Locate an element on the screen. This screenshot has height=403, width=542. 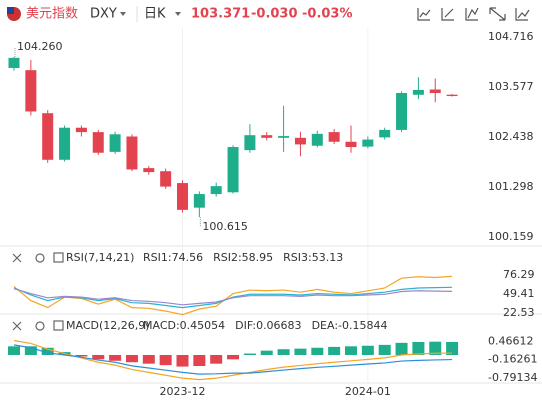
x-tick-label: 2024-01 is located at coordinates (368, 391).